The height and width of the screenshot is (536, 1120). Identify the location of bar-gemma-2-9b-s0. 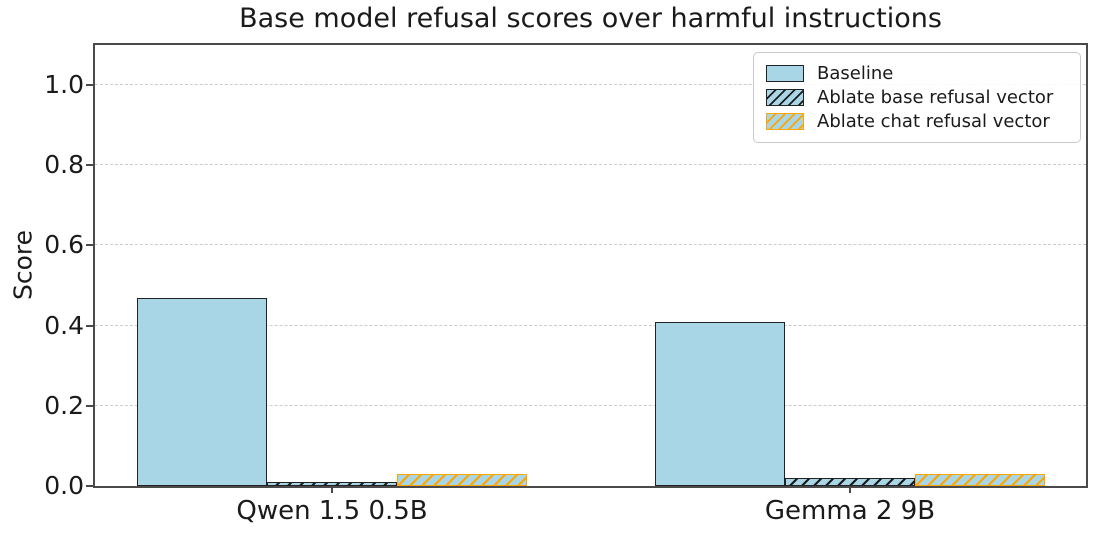
(720, 403).